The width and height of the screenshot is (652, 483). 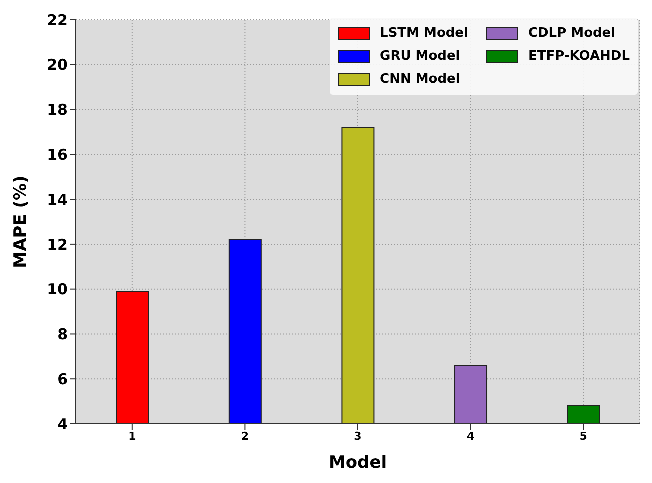 What do you see at coordinates (572, 33) in the screenshot?
I see `legend-label: CDLP Model` at bounding box center [572, 33].